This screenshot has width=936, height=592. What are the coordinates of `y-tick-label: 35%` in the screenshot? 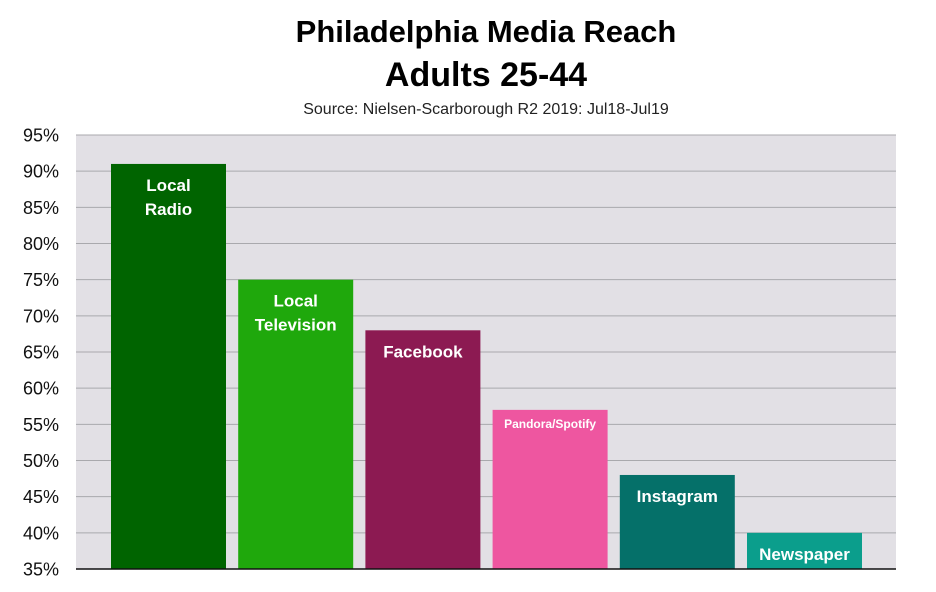 It's located at (41, 570).